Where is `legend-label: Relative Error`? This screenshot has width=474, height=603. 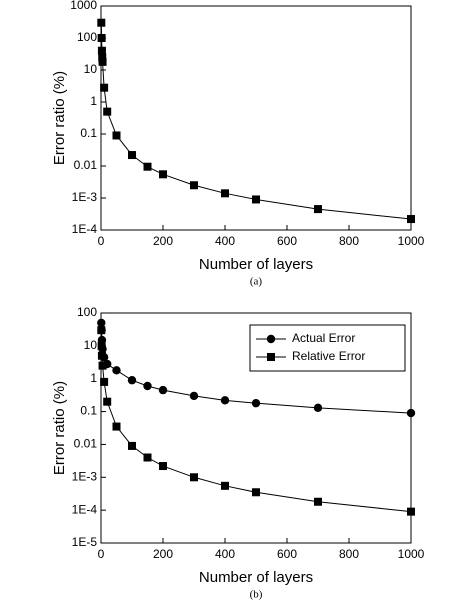
legend-label: Relative Error is located at coordinates (328, 356).